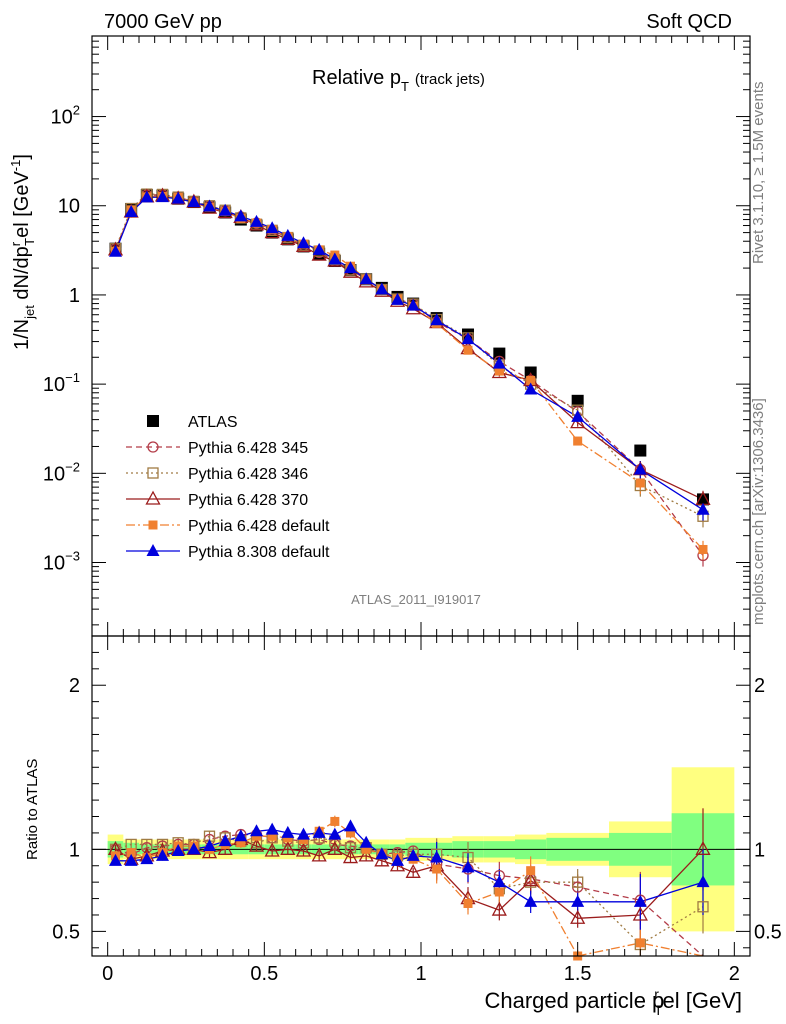 This screenshot has height=1024, width=786. Describe the element at coordinates (689, 22) in the screenshot. I see `header-right: Soft QCD` at that location.